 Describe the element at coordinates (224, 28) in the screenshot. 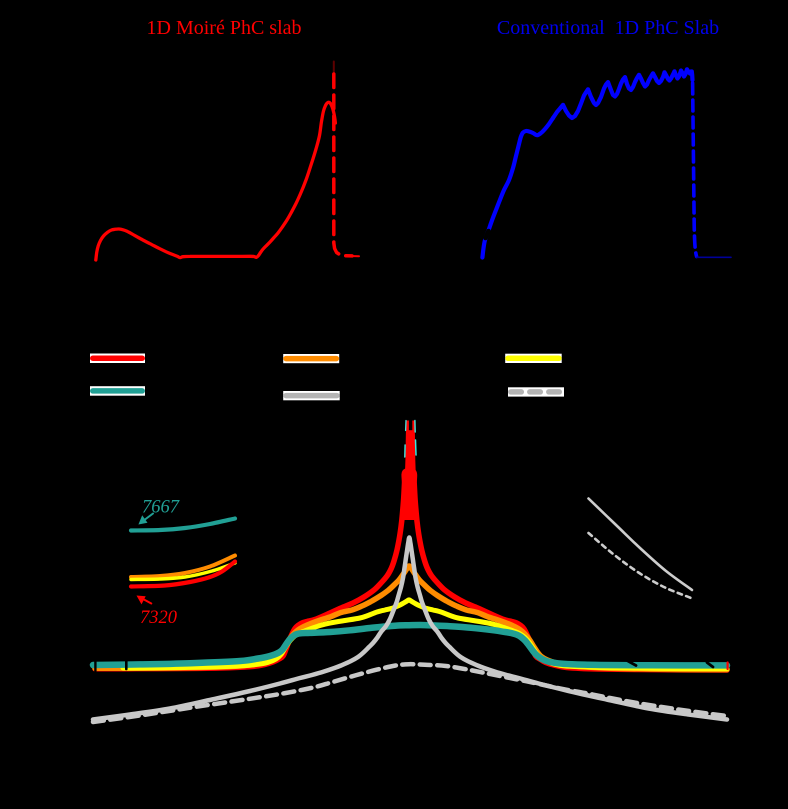

I see `svg-text: 1D Moiré PhC slab` at that location.